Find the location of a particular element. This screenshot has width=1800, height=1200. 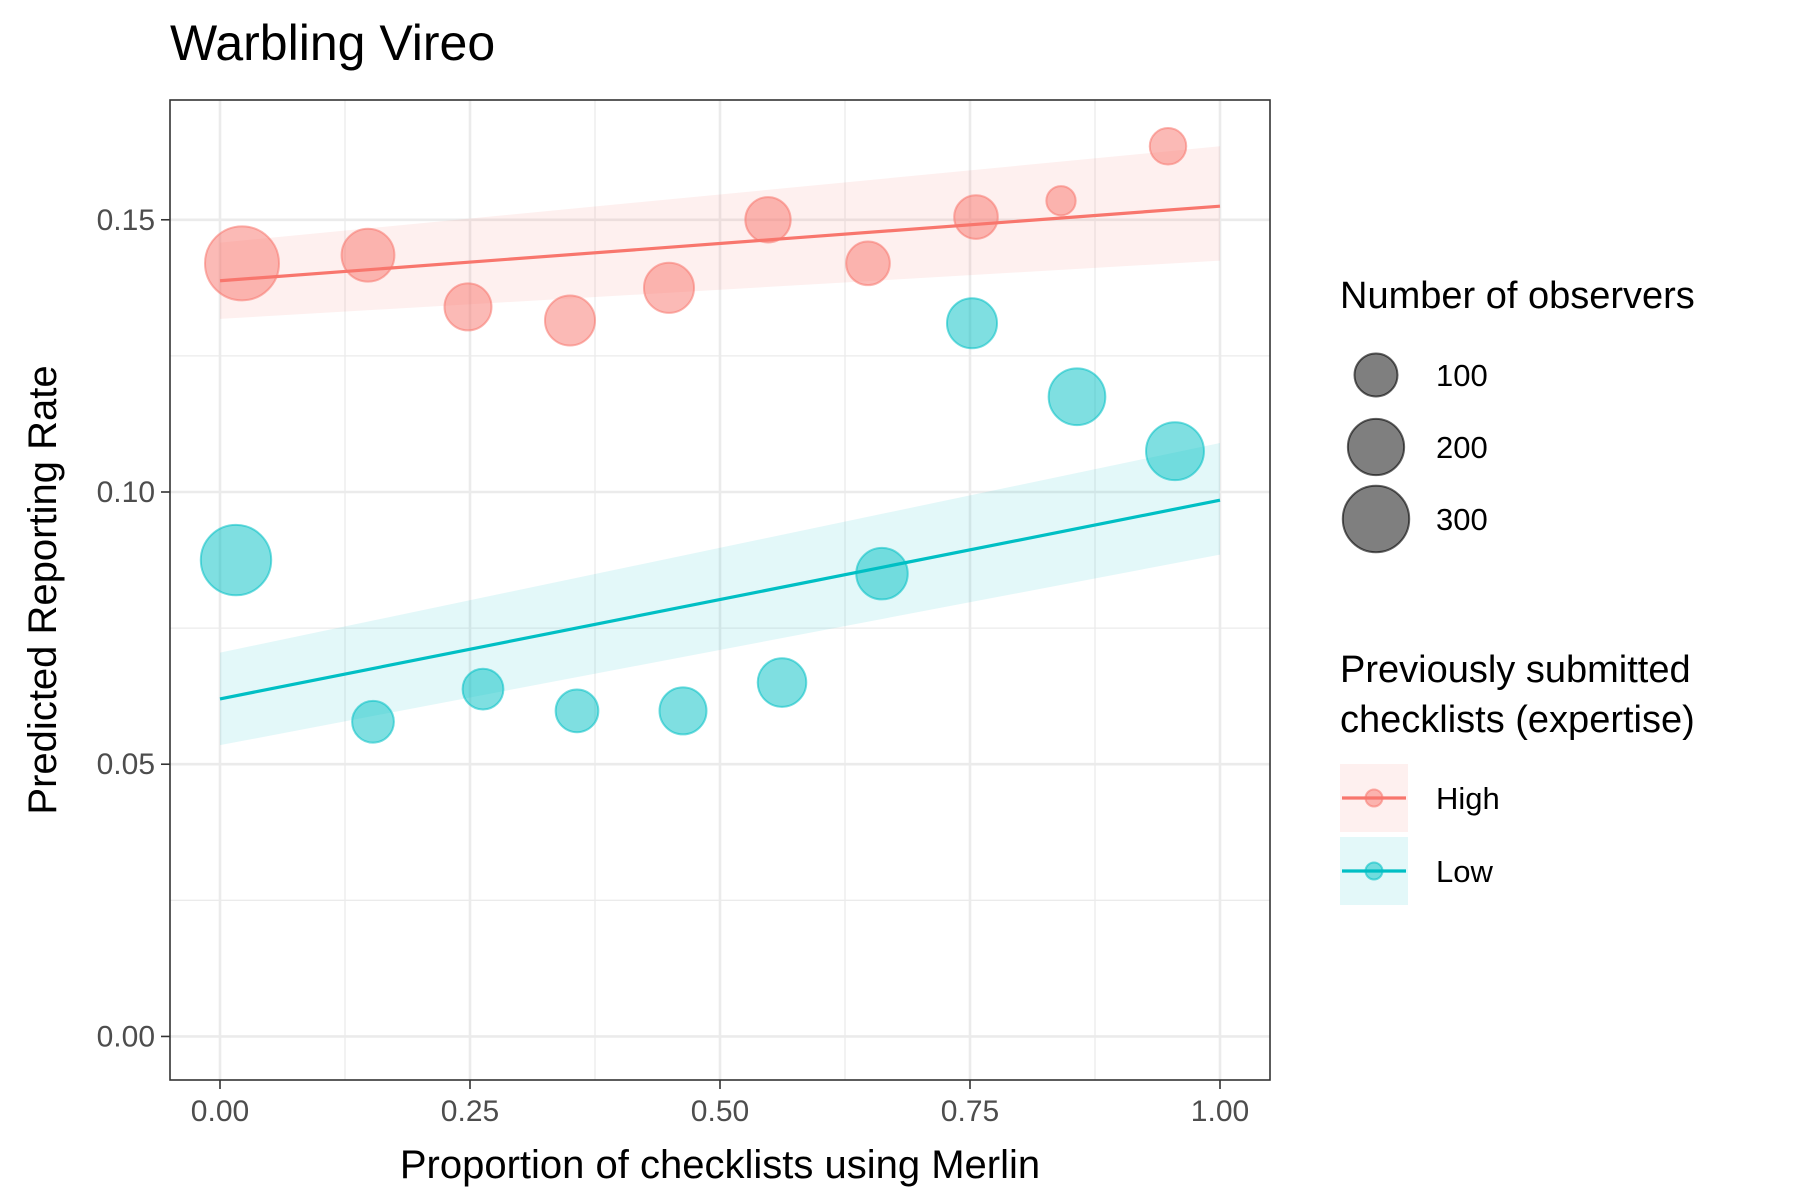

x-axis: 0.00 0.25 0.50 0.75 1.00 is located at coordinates (720, 1104).